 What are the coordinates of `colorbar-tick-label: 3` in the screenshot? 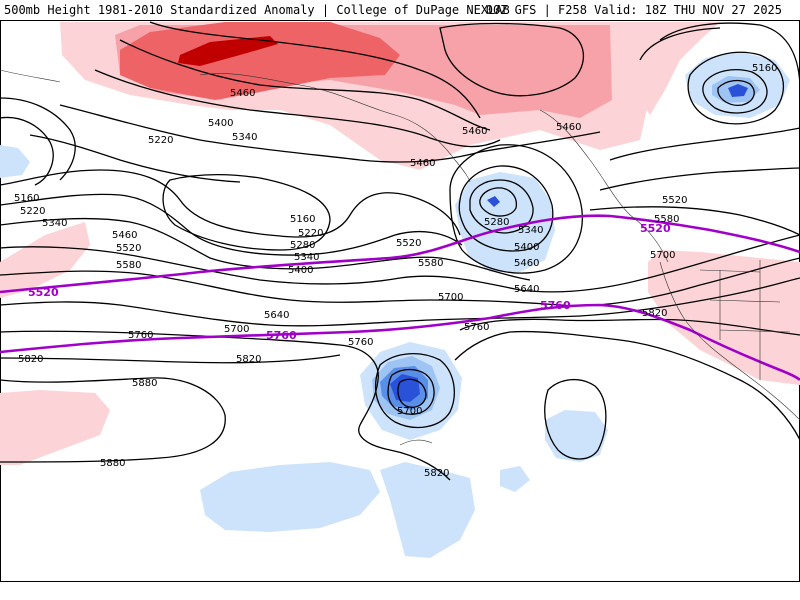 It's located at (593, 581).